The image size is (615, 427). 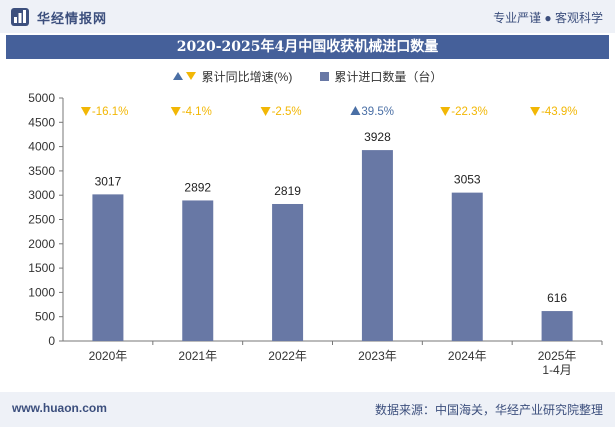 What do you see at coordinates (41, 220) in the screenshot?
I see `y-tick-label: 2500` at bounding box center [41, 220].